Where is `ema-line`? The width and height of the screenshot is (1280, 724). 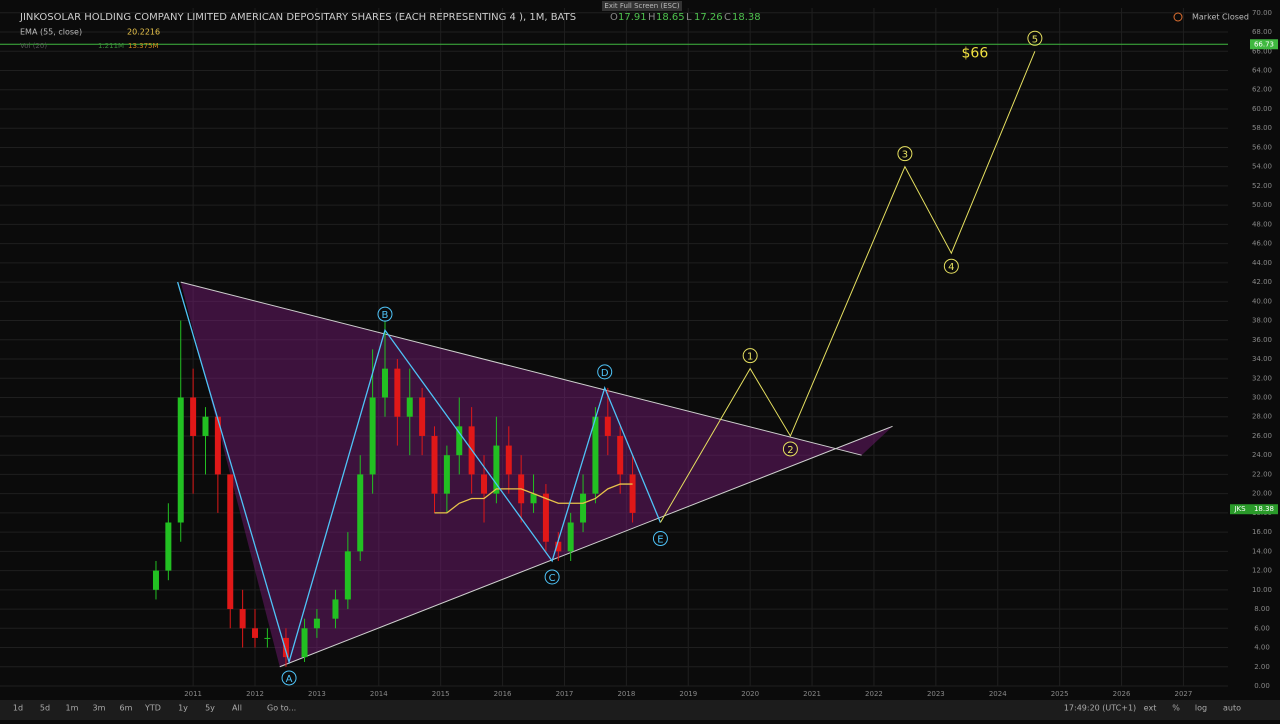 ema-line is located at coordinates (533, 498).